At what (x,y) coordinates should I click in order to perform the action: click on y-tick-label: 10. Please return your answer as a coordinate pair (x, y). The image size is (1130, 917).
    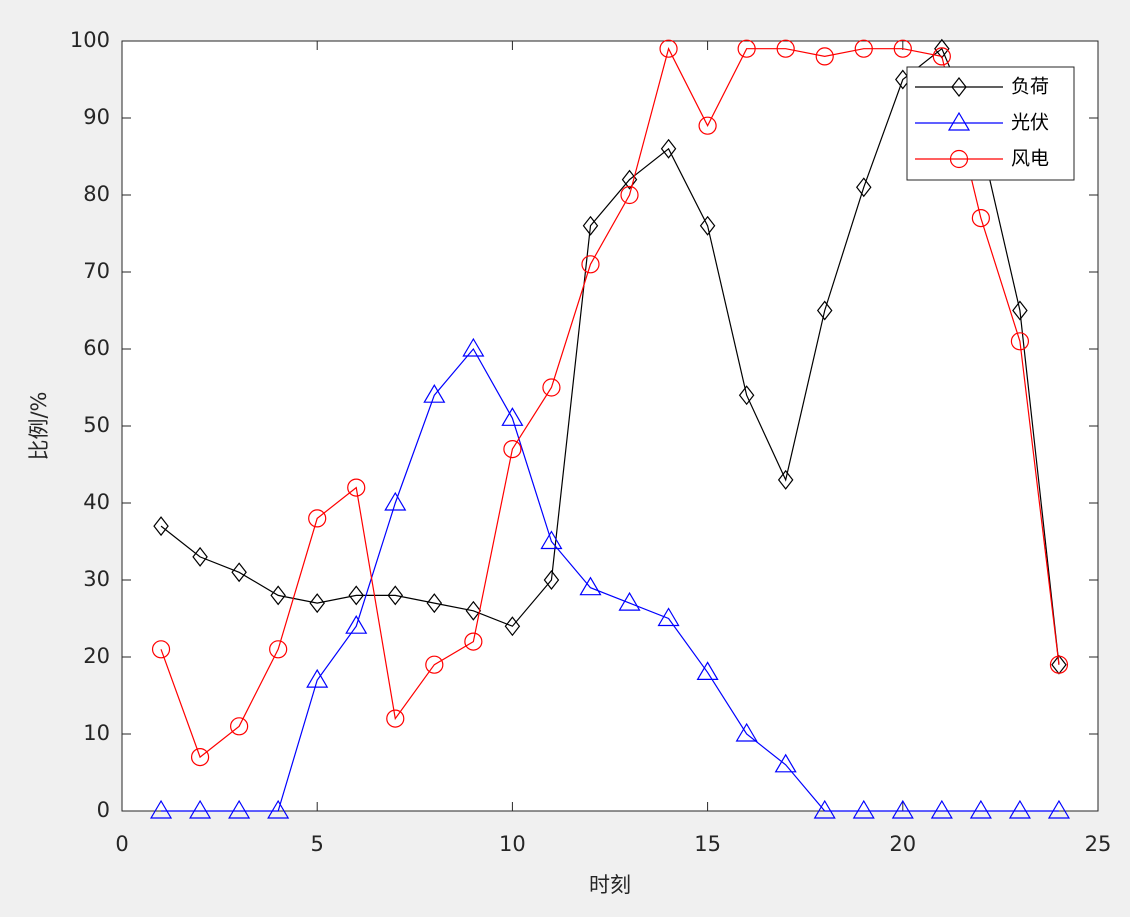
    Looking at the image, I should click on (96, 733).